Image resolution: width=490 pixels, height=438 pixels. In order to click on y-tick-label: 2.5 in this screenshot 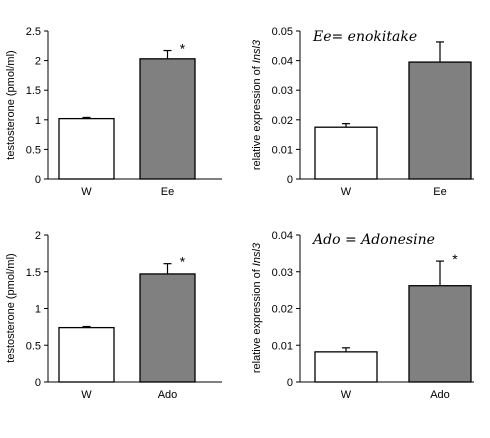, I will do `click(33, 32)`.